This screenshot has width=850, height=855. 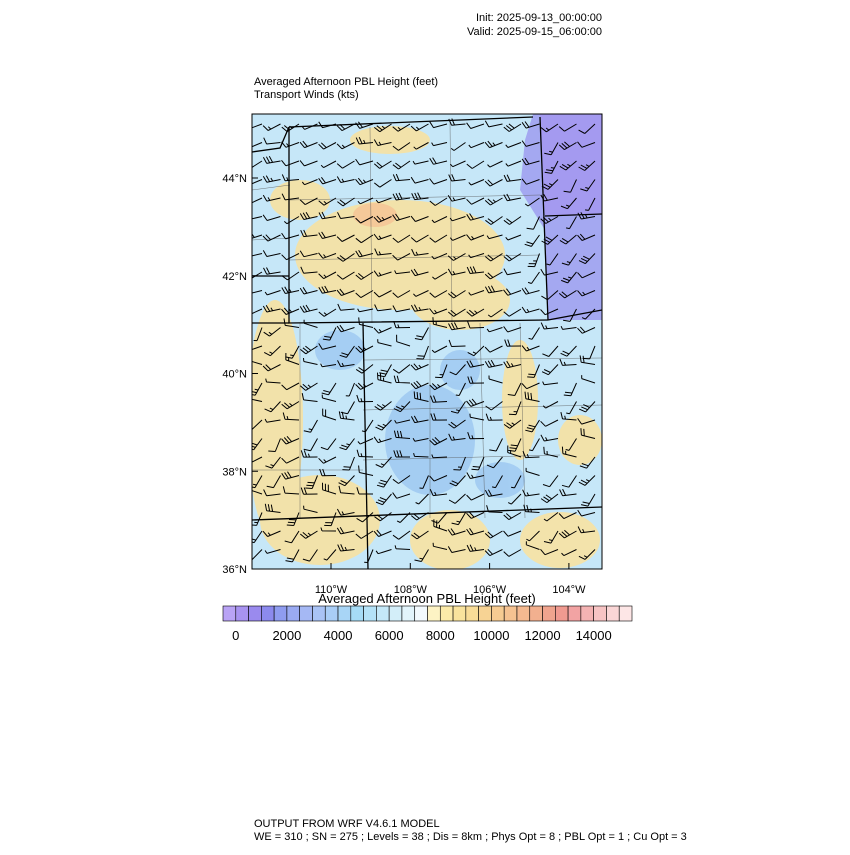 I want to click on colorbar-label: 12000, so click(x=542, y=635).